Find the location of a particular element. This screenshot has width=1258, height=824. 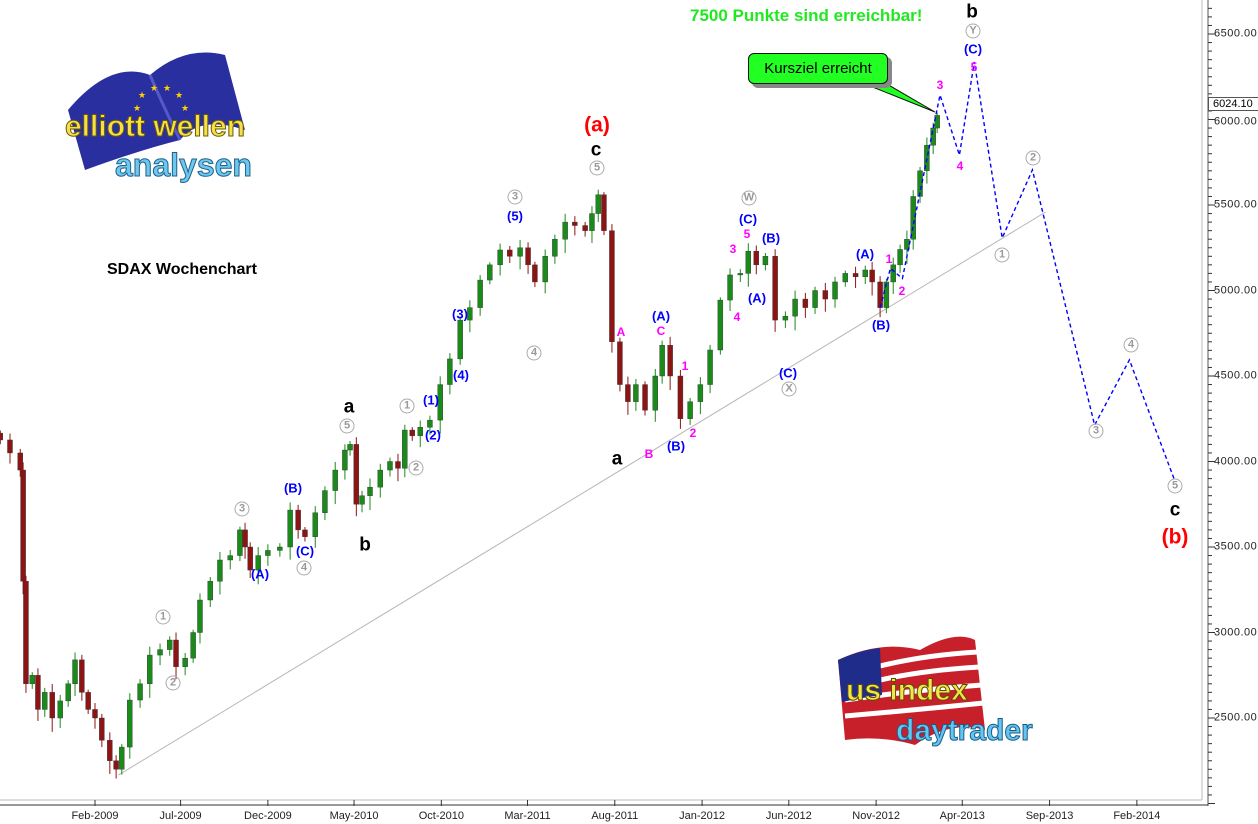

y-tick-label: 3000.00 is located at coordinates (1236, 632).